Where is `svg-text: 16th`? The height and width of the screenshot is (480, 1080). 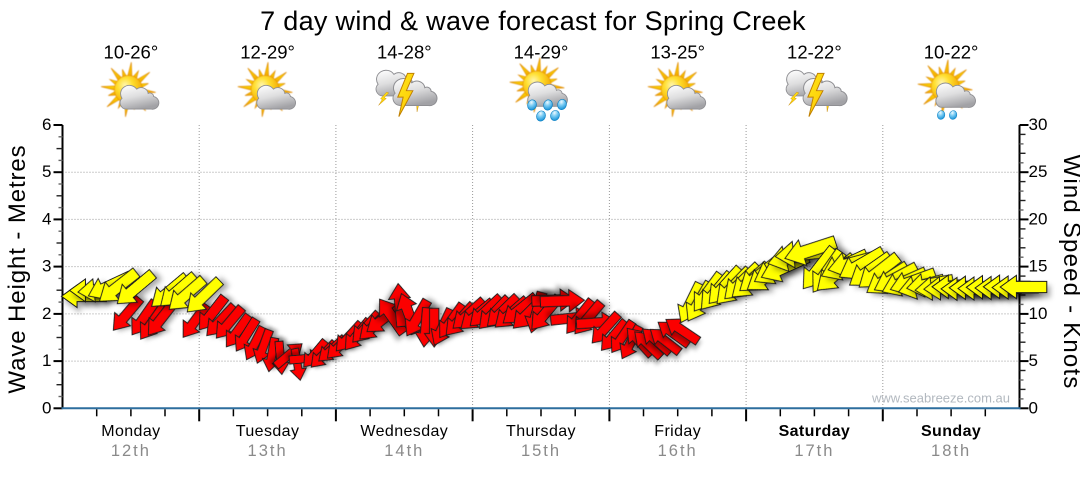 svg-text: 16th is located at coordinates (678, 451).